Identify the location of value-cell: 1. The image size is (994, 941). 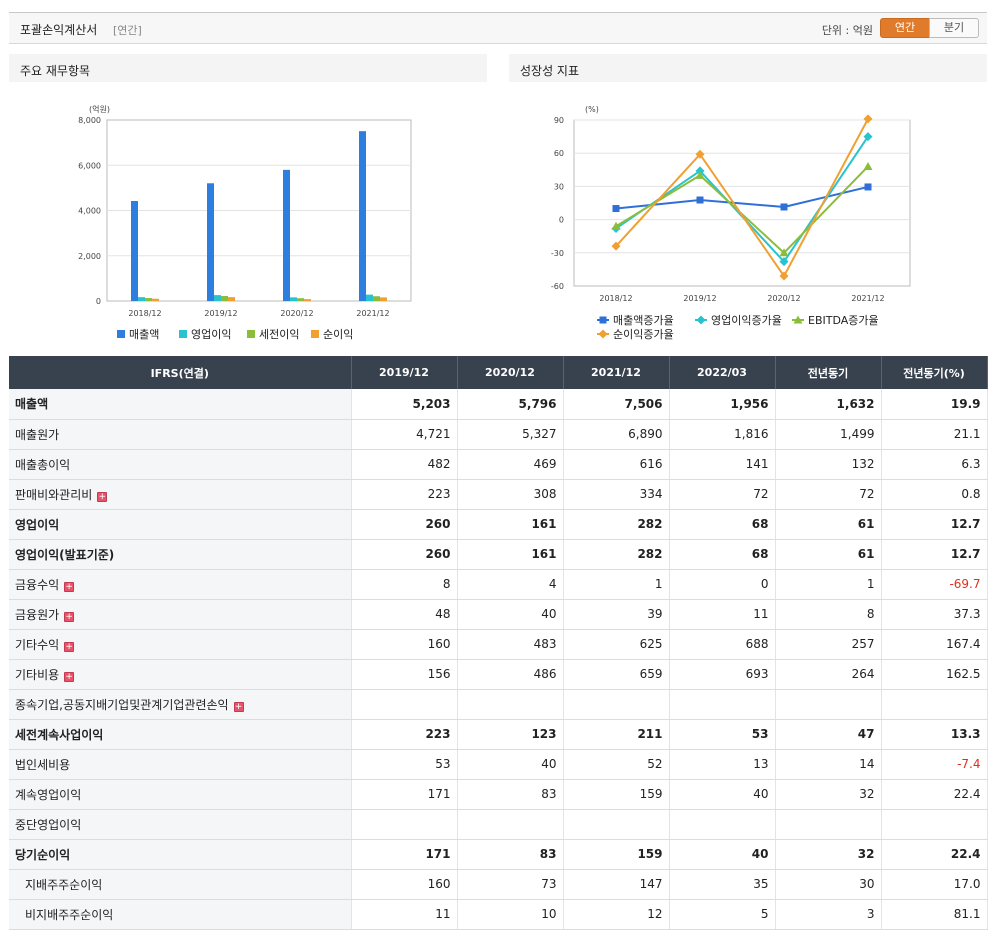
(616, 584).